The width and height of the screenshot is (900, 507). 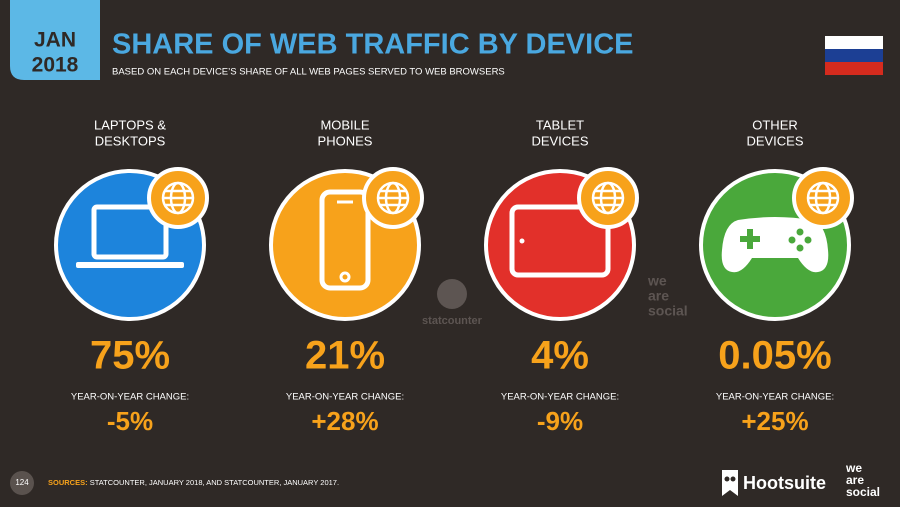 What do you see at coordinates (774, 421) in the screenshot?
I see `device-change: +25%` at bounding box center [774, 421].